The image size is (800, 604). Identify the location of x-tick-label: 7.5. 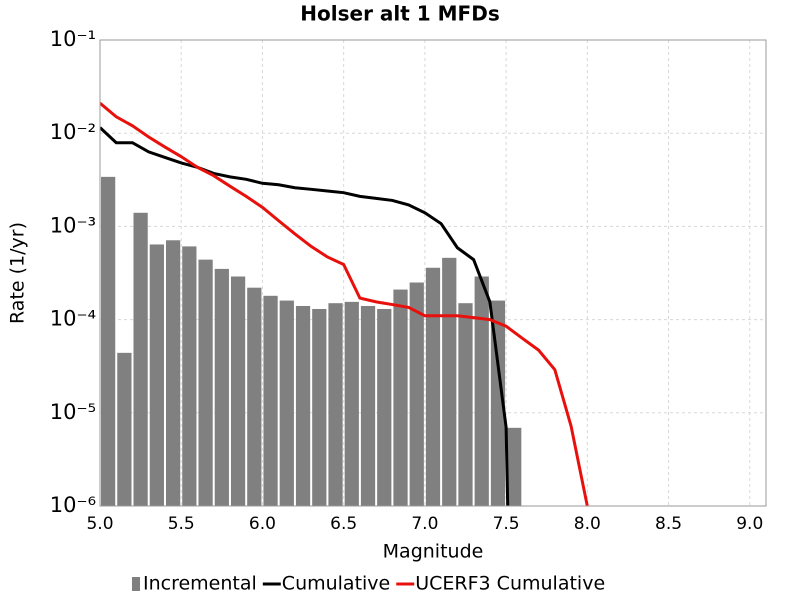
(506, 524).